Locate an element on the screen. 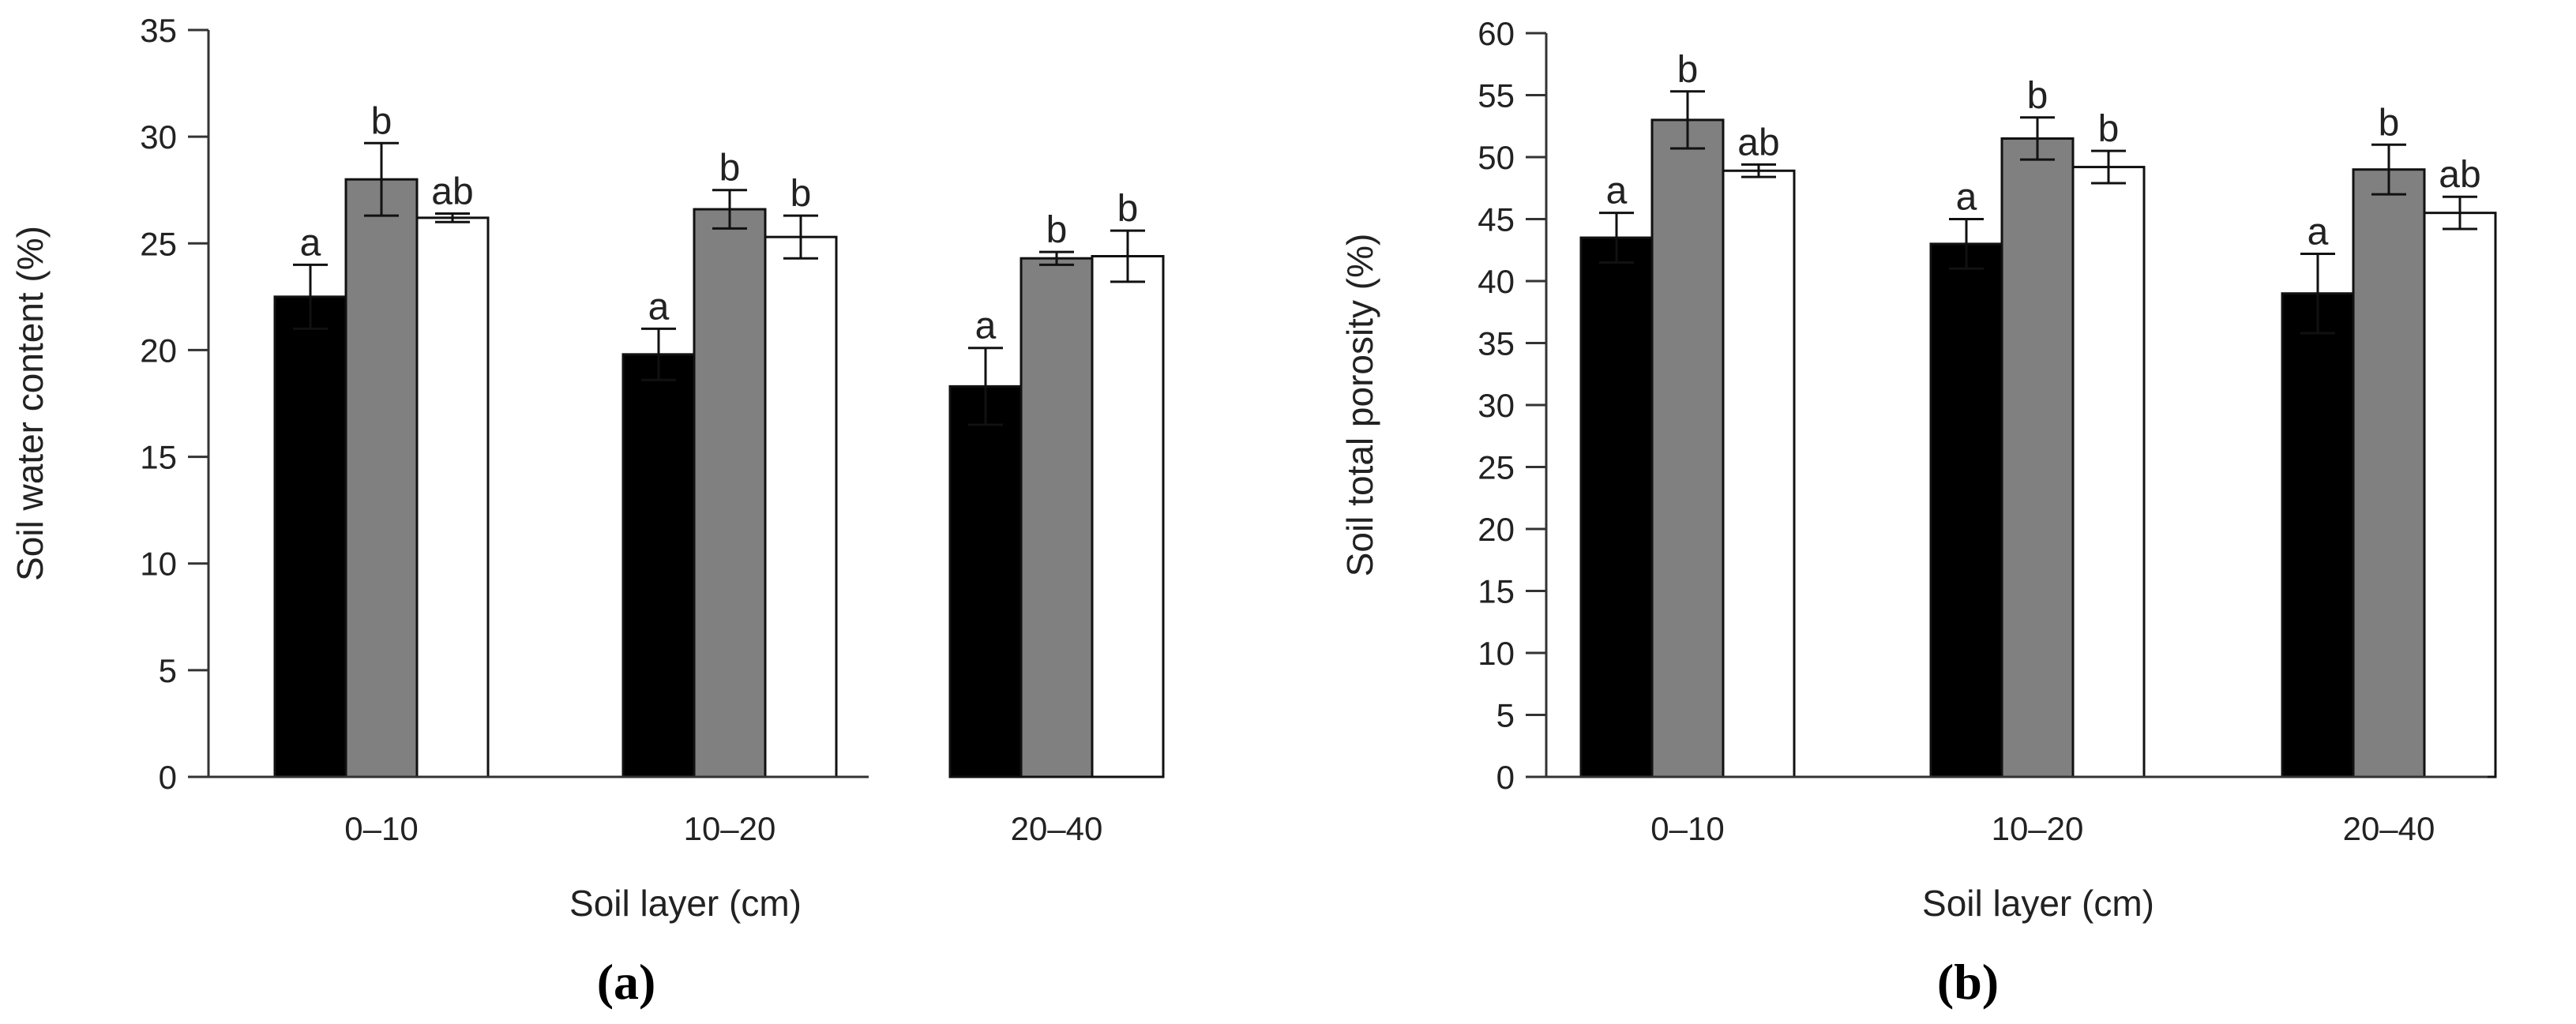 The width and height of the screenshot is (2576, 1024). y-tick-label: 40 is located at coordinates (1496, 281).